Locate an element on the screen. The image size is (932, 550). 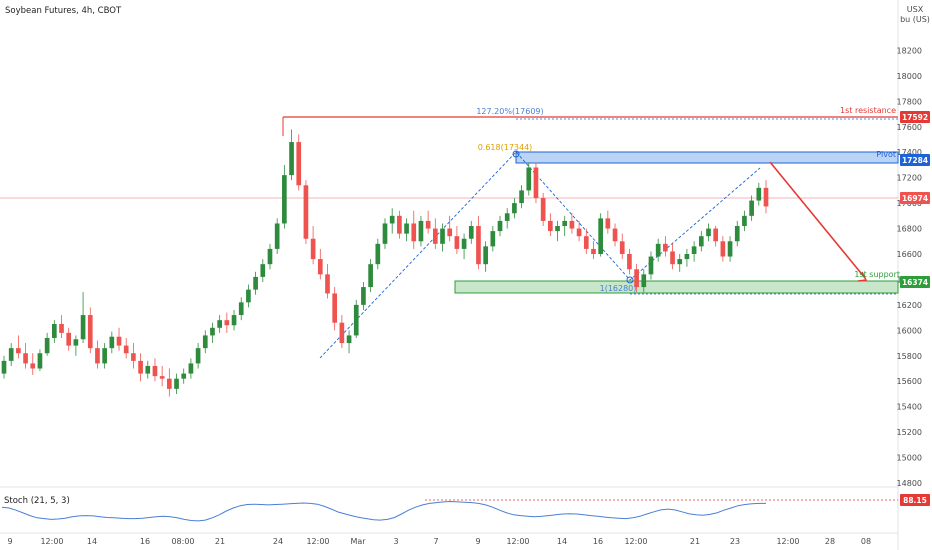
fib-618-label: 0.618(17344) is located at coordinates (505, 147).